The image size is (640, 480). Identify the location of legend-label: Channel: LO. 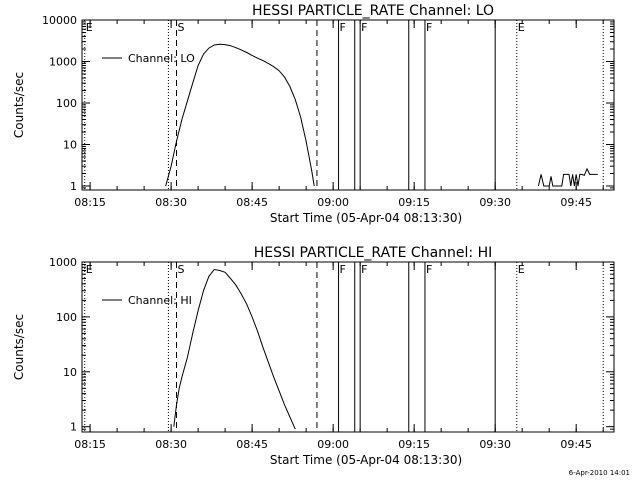
(161, 58).